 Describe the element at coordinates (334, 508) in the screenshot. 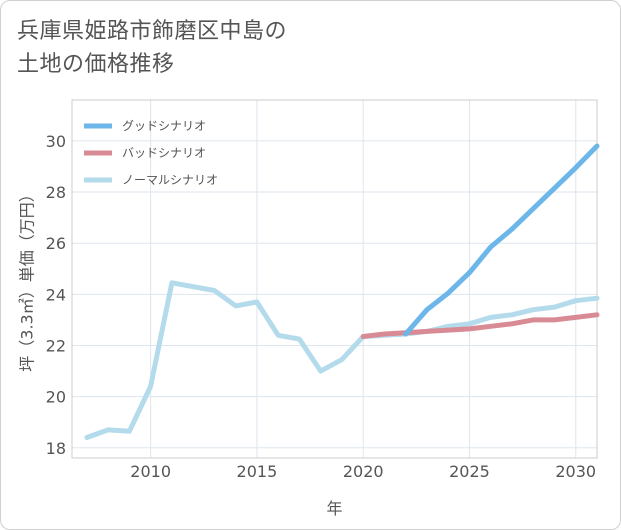

I see `x-axis-label: 年` at that location.